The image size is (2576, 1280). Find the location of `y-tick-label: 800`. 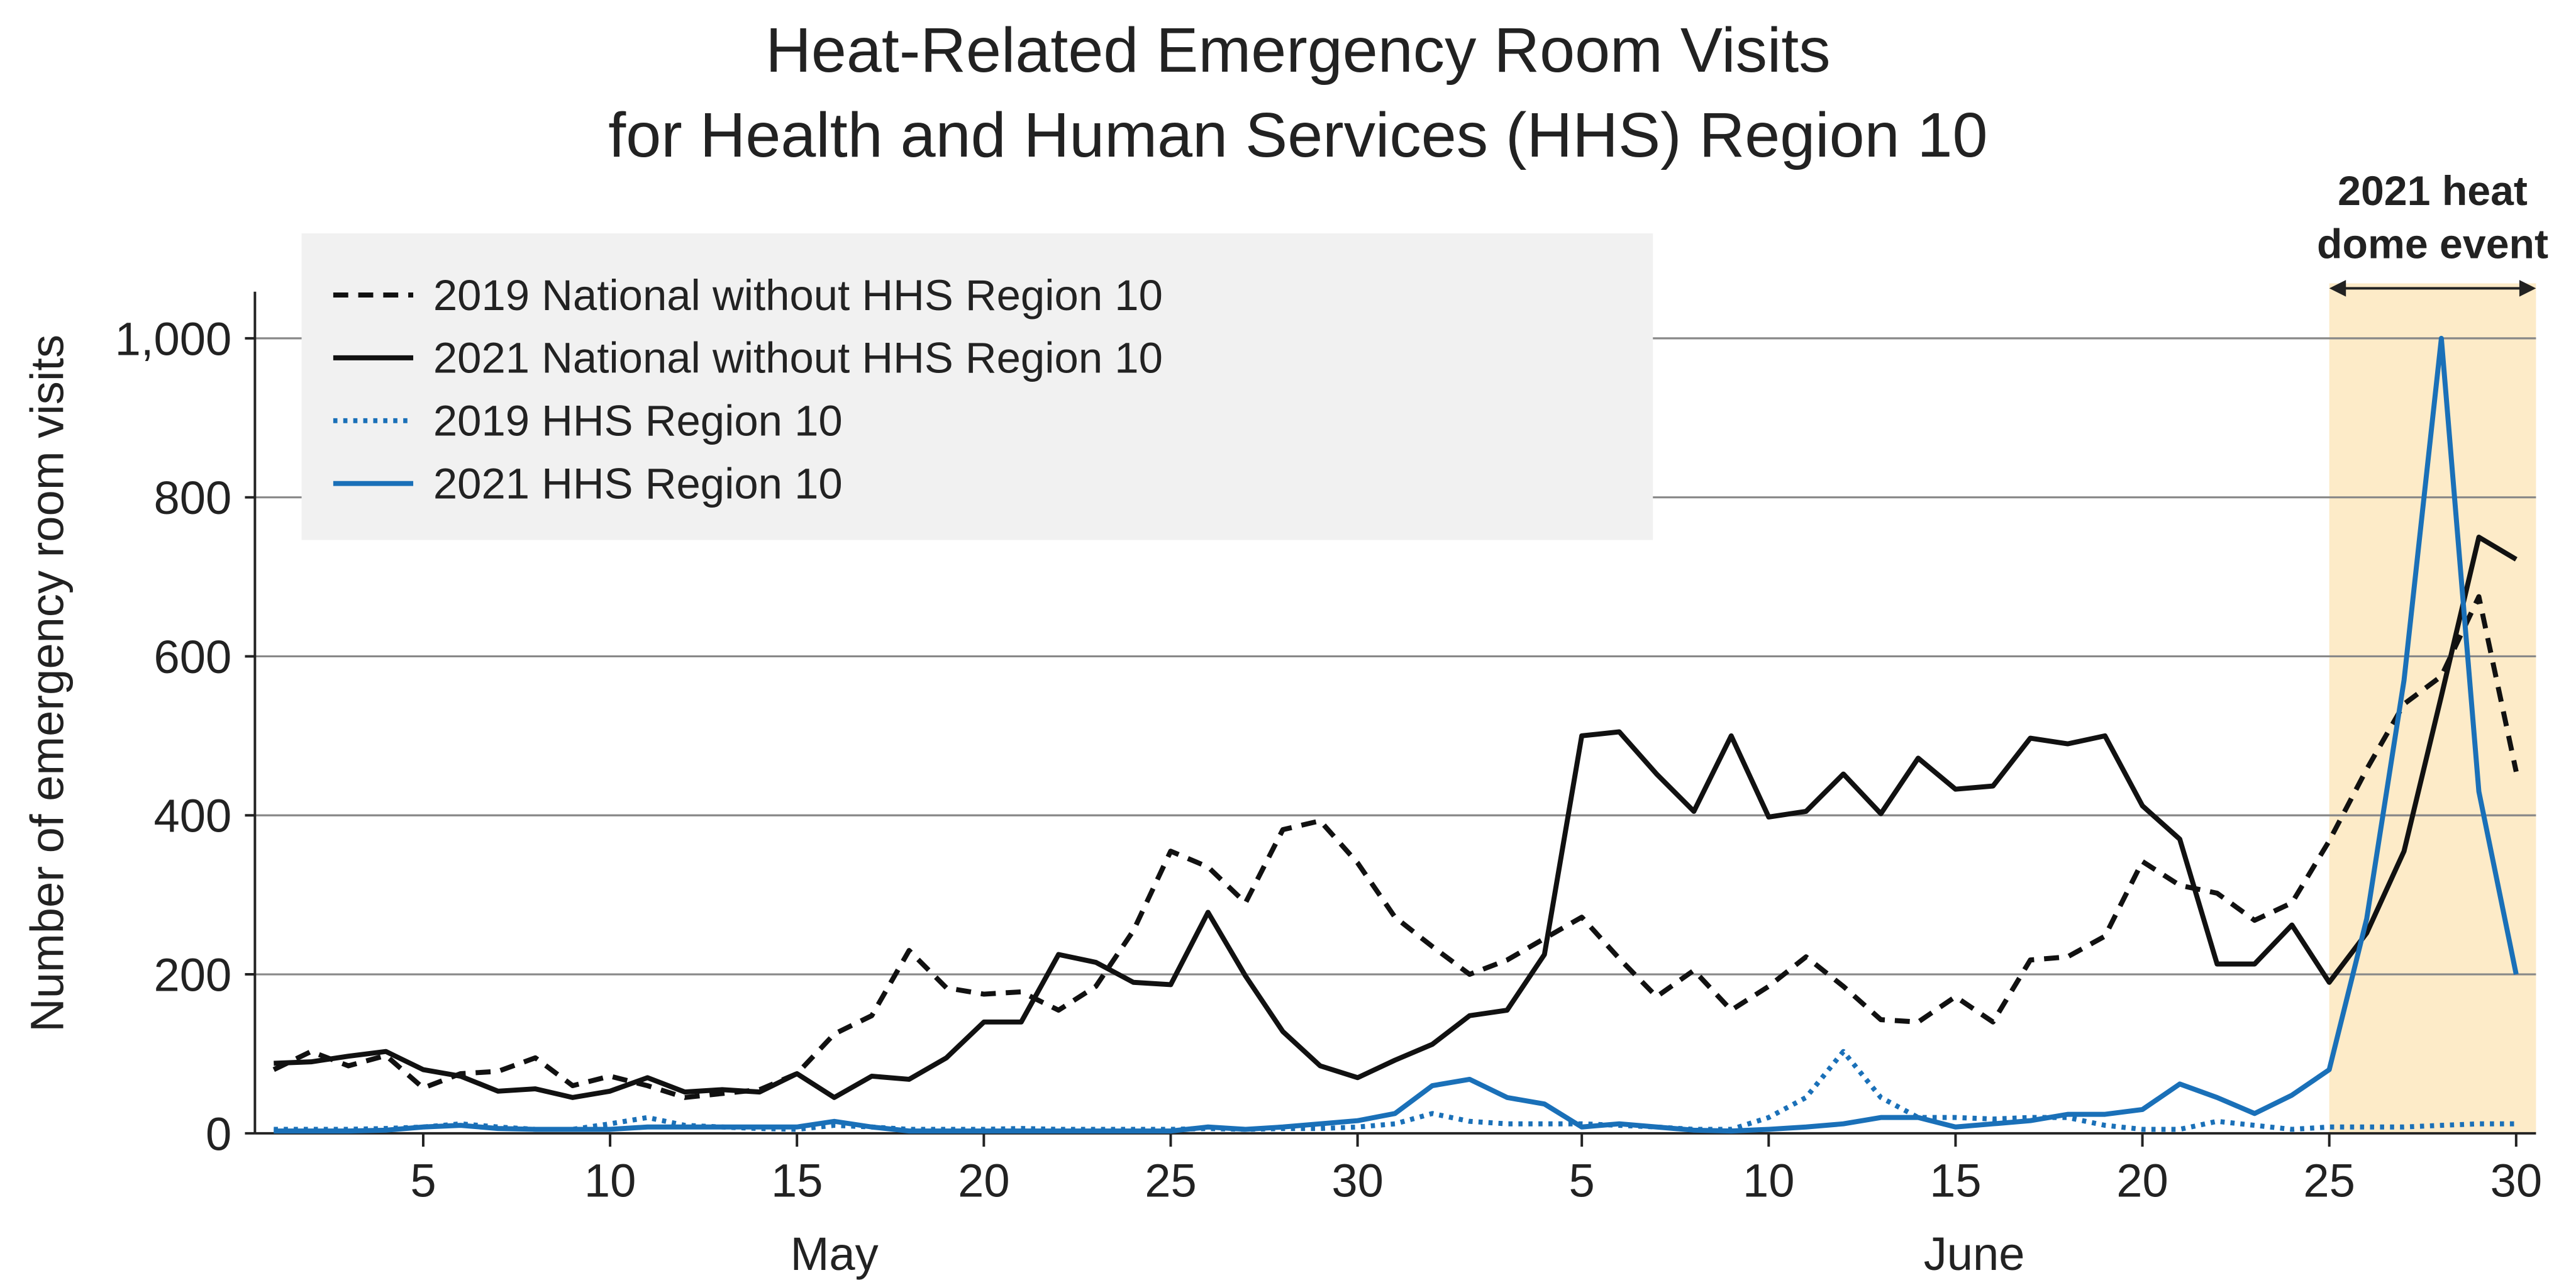

y-tick-label: 800 is located at coordinates (193, 498).